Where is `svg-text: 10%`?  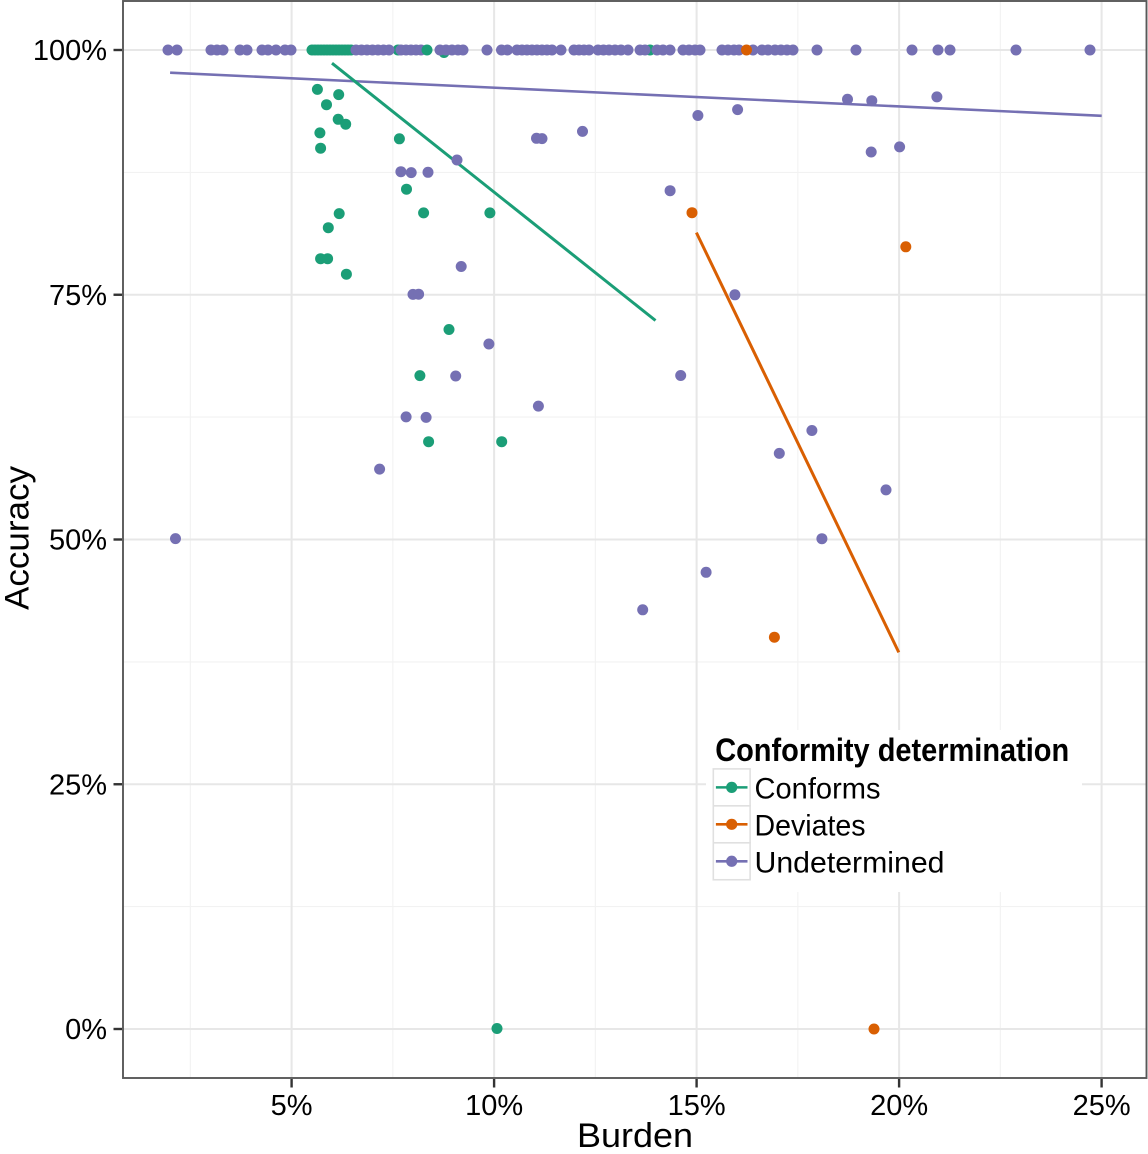
svg-text: 10% is located at coordinates (494, 1106).